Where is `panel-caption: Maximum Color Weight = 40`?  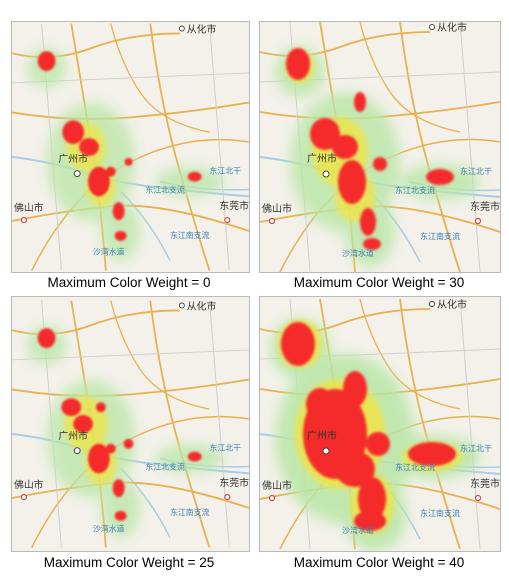
panel-caption: Maximum Color Weight = 40 is located at coordinates (379, 562).